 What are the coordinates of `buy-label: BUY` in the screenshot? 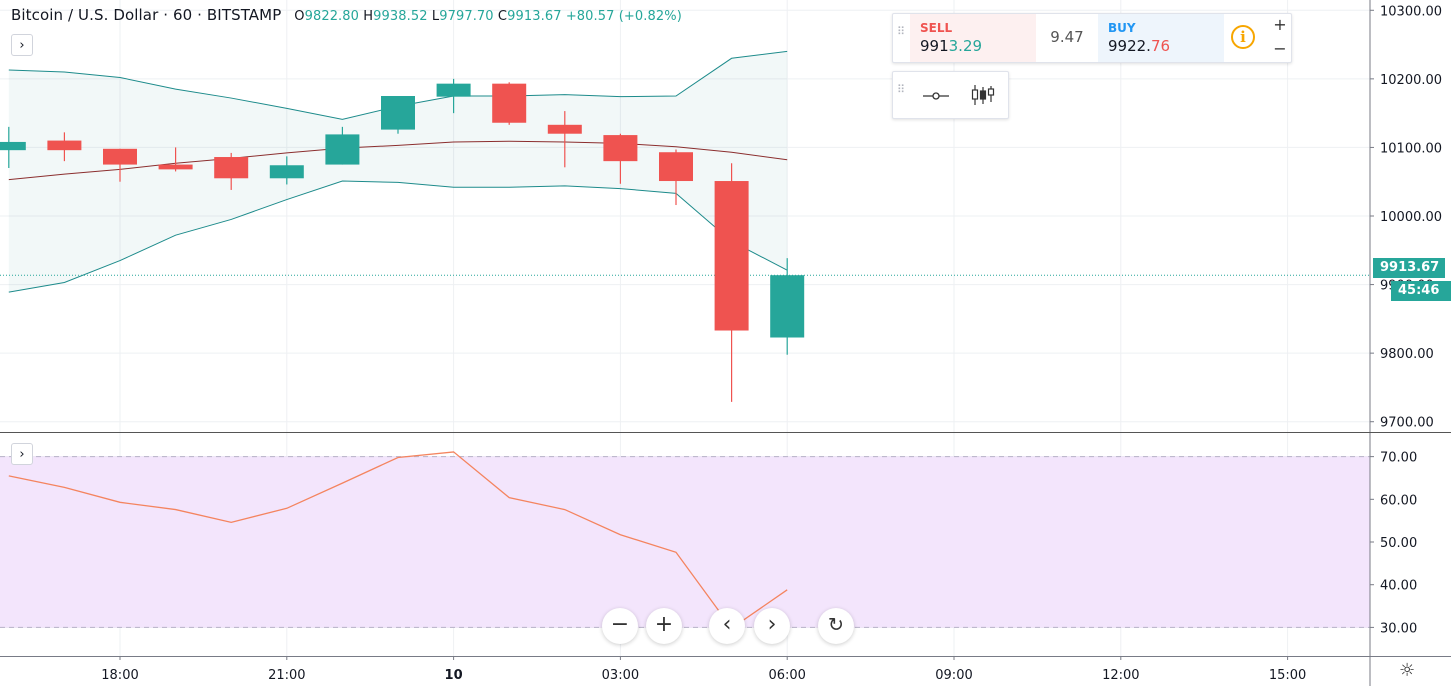 It's located at (1122, 28).